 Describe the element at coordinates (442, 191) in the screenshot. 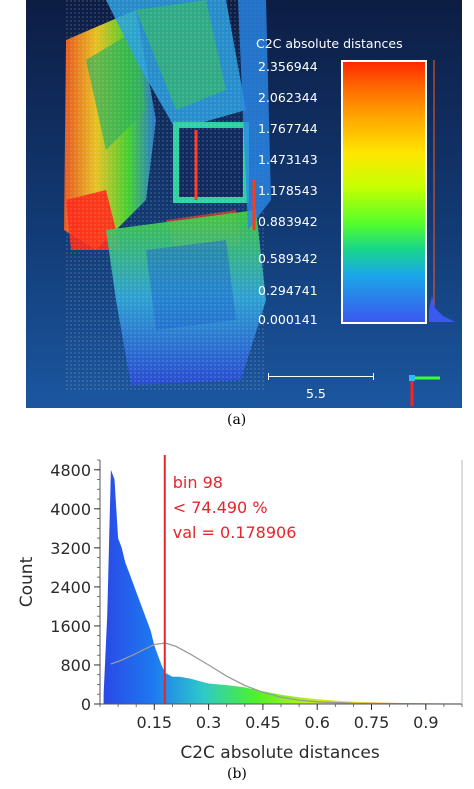

I see `scalar-bar-histogram` at that location.